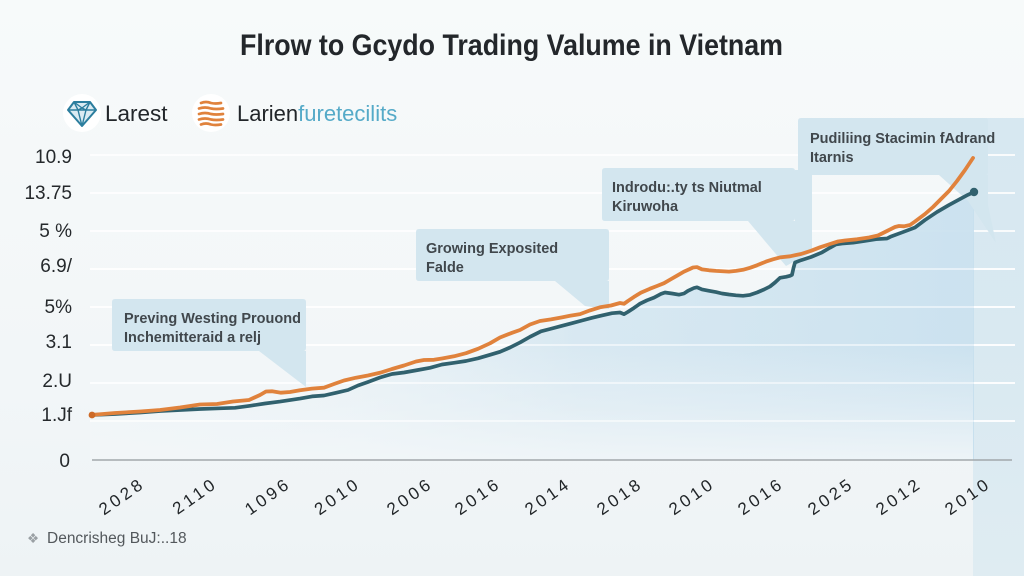  What do you see at coordinates (55, 231) in the screenshot?
I see `svg-text: 5 %` at bounding box center [55, 231].